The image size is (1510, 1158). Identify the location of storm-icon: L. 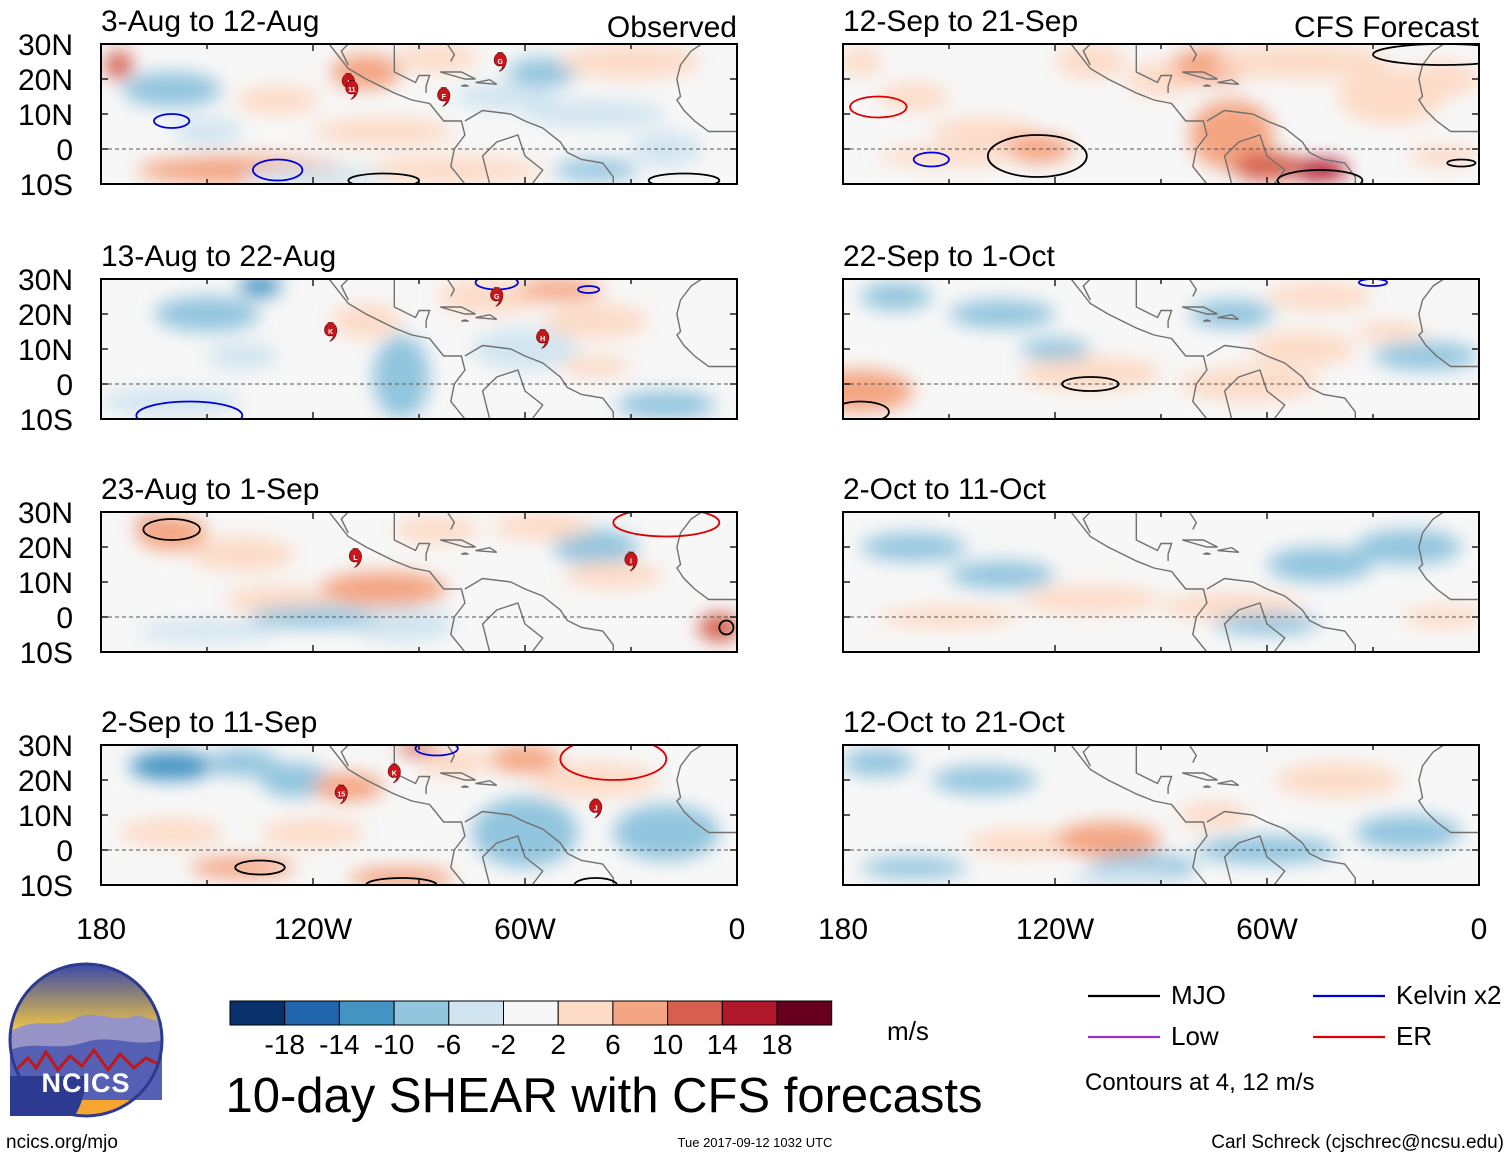
(355, 558).